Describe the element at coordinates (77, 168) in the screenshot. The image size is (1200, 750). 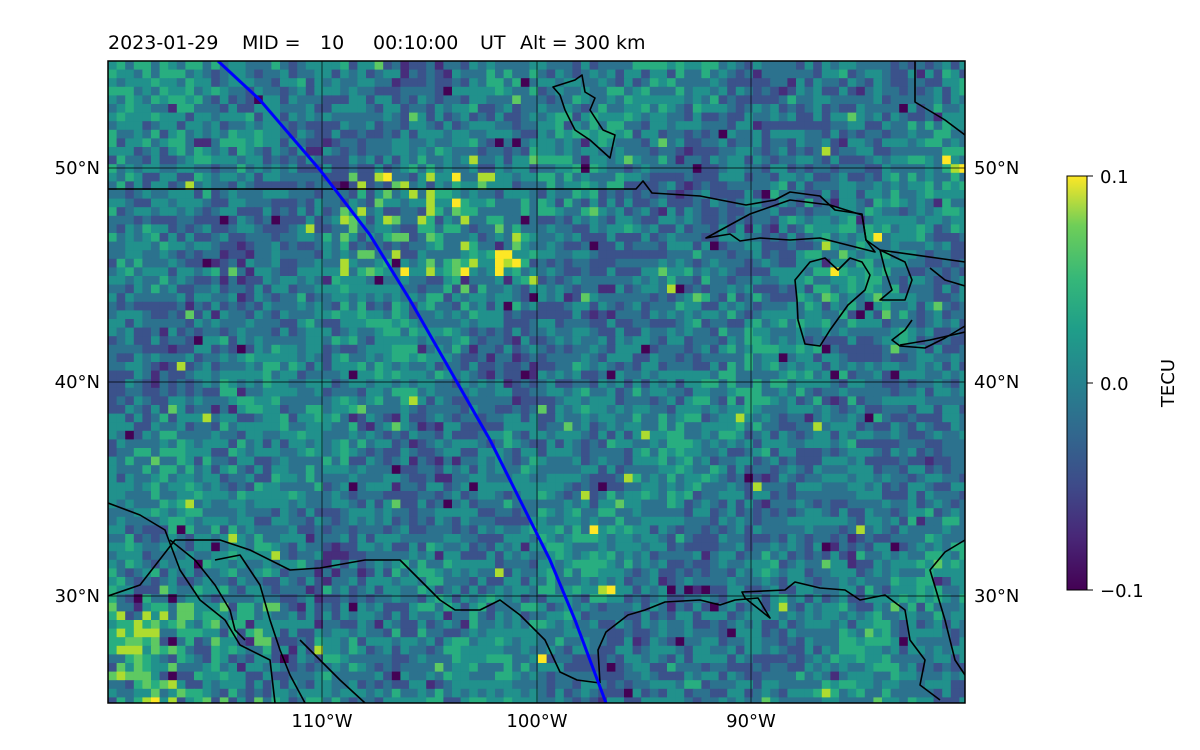
I see `lat-tick-left-50n: 50°N` at that location.